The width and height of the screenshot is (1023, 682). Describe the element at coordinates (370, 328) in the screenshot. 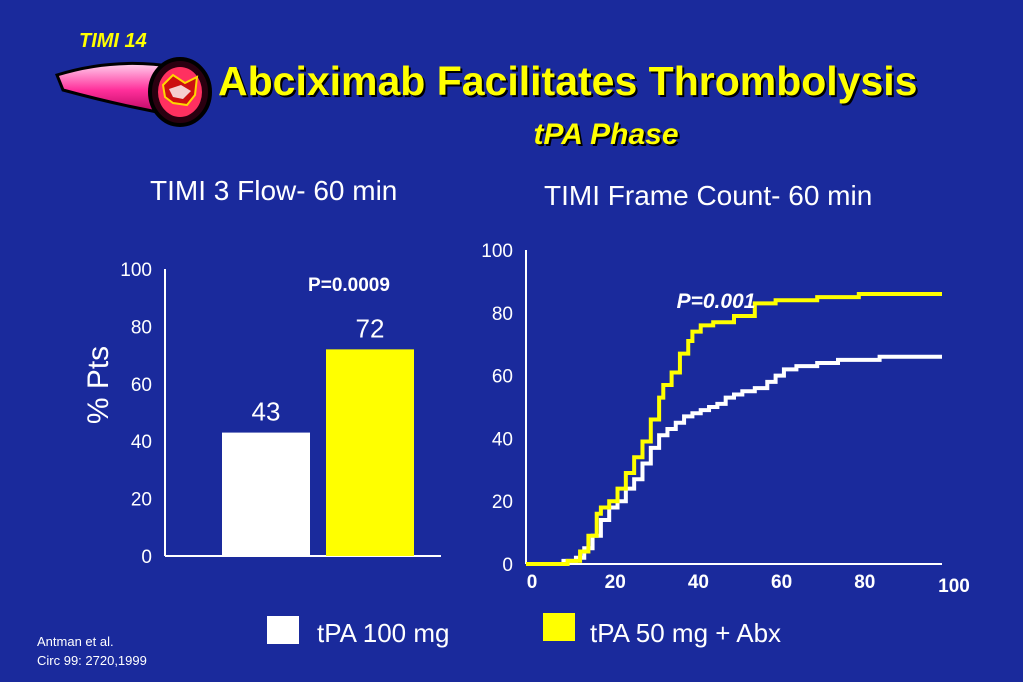

I see `bar-value-label: 72` at that location.